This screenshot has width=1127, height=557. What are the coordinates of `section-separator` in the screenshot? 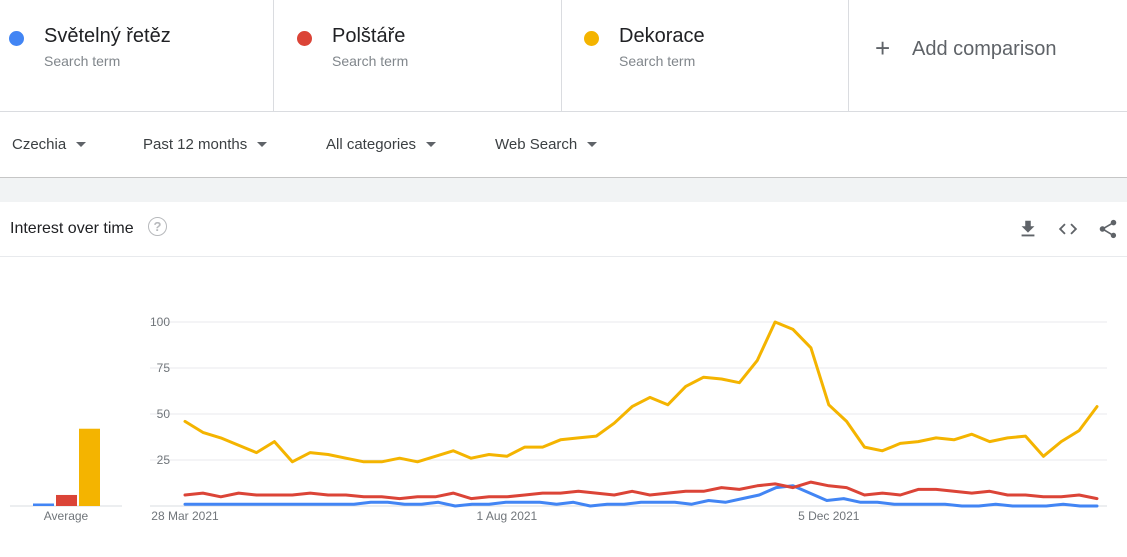 It's located at (563, 189).